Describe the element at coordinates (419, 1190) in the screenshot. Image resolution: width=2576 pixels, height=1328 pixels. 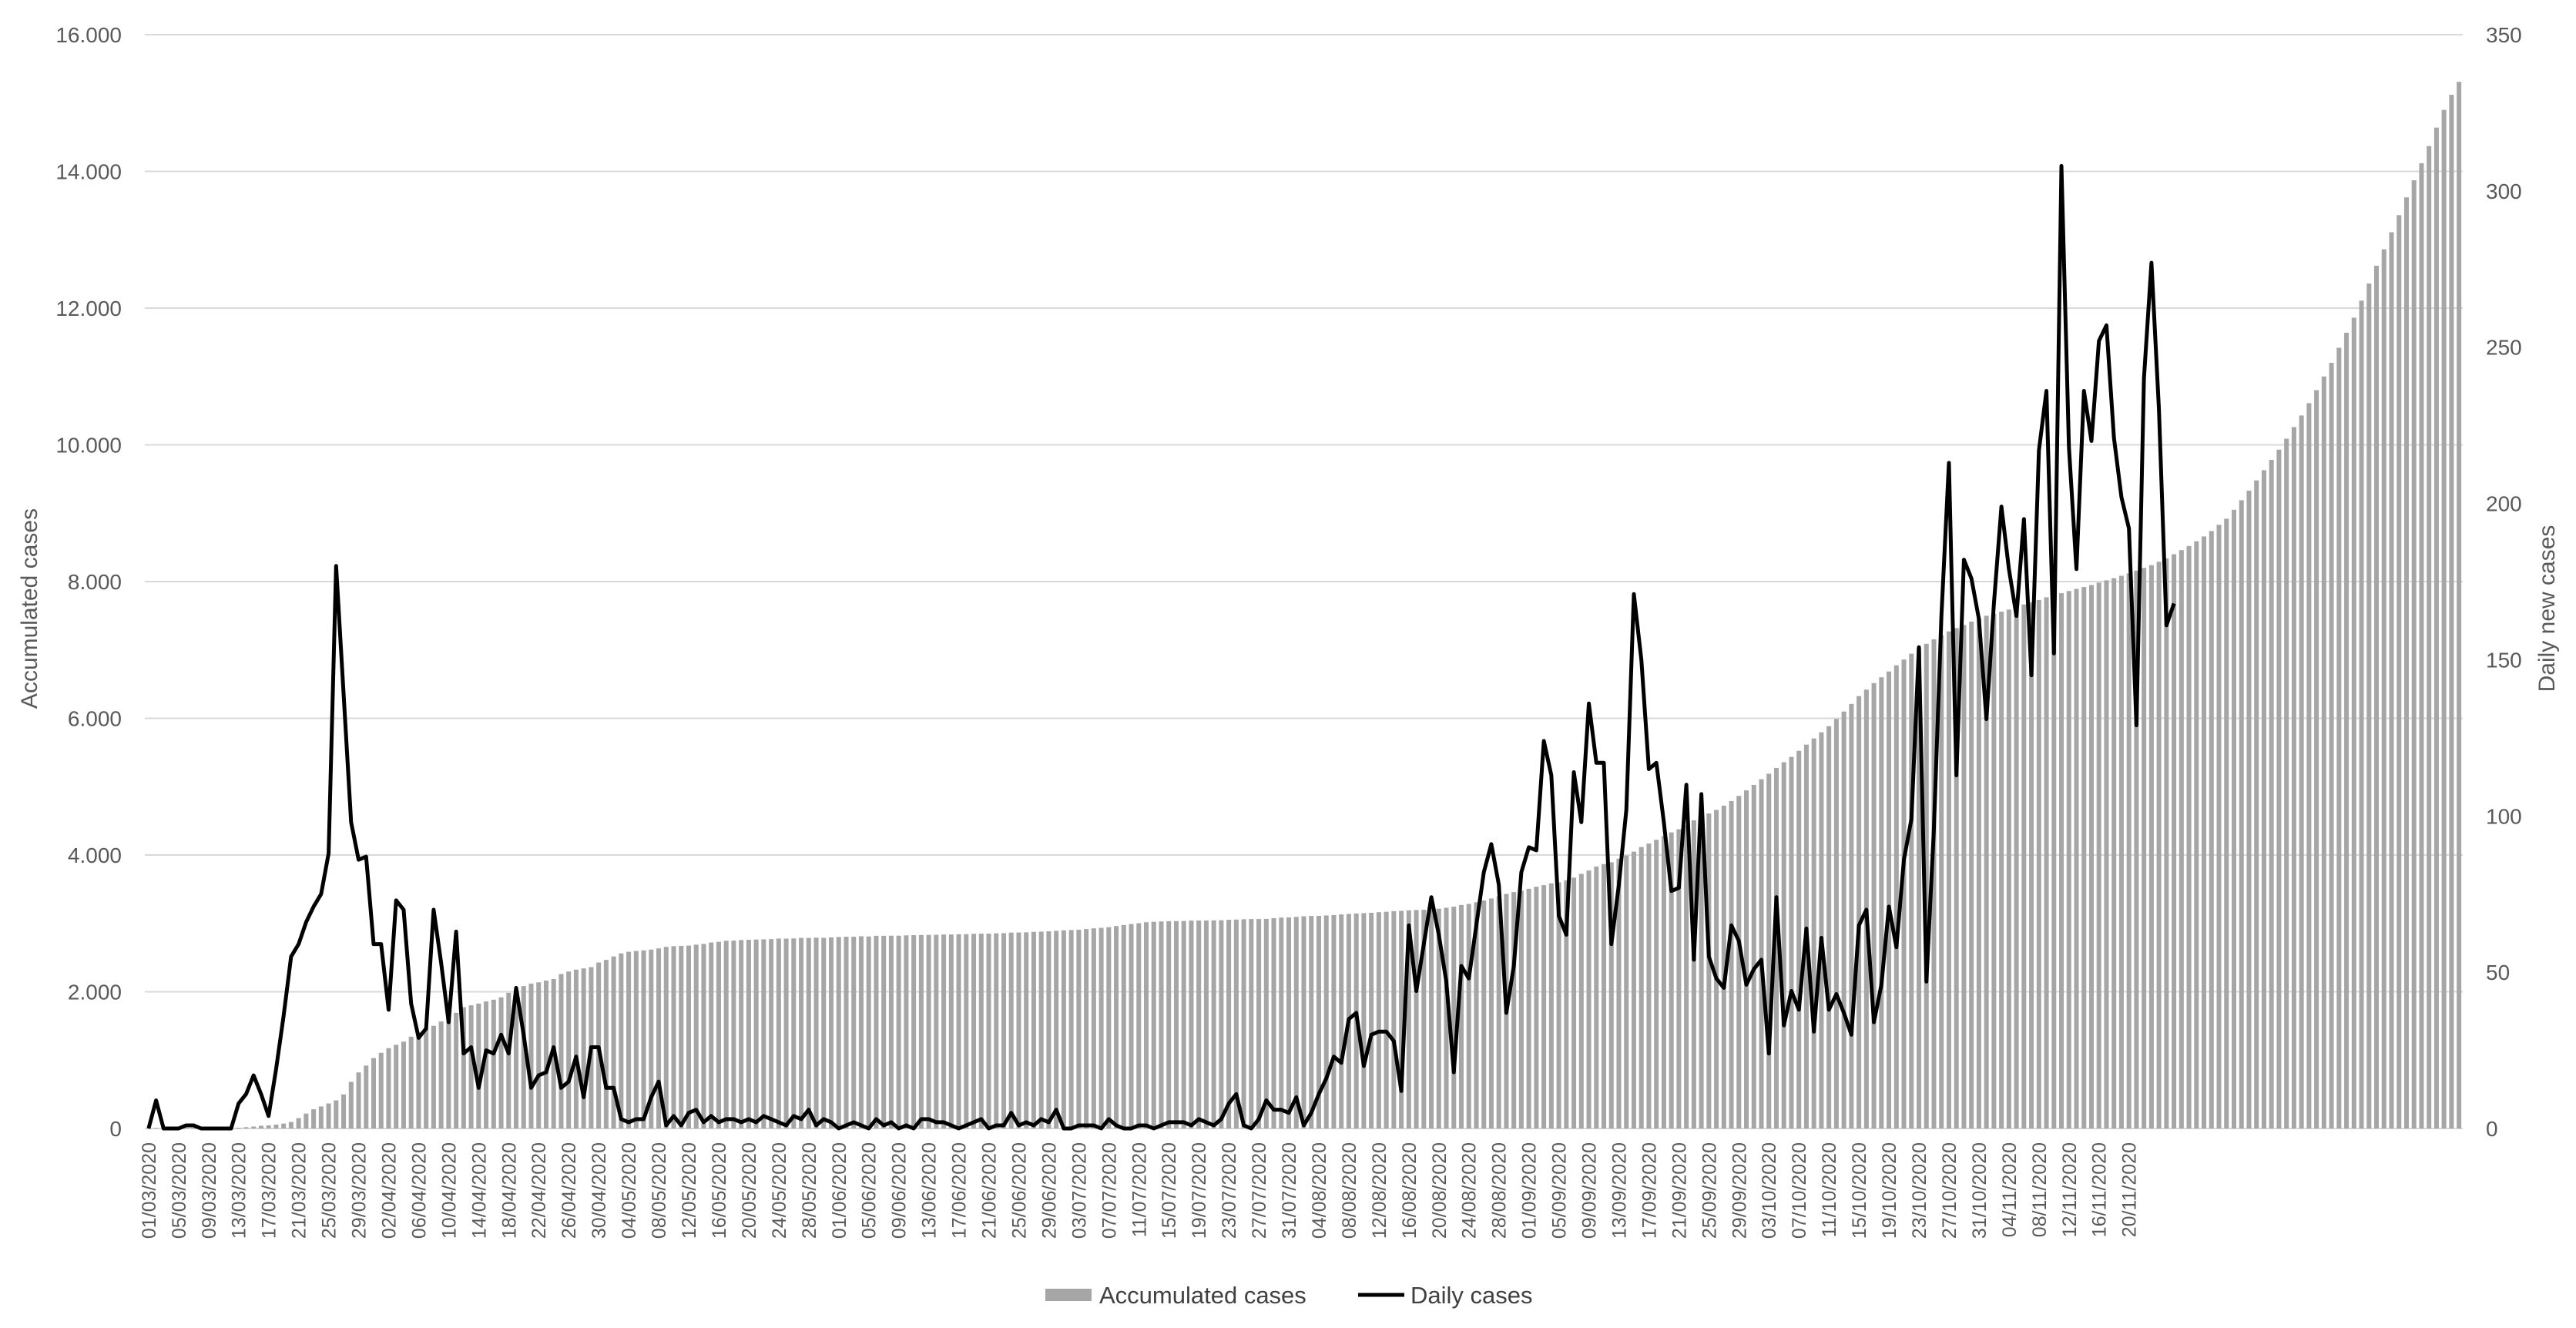
I see `x-tick-label: 06/04/2020` at that location.